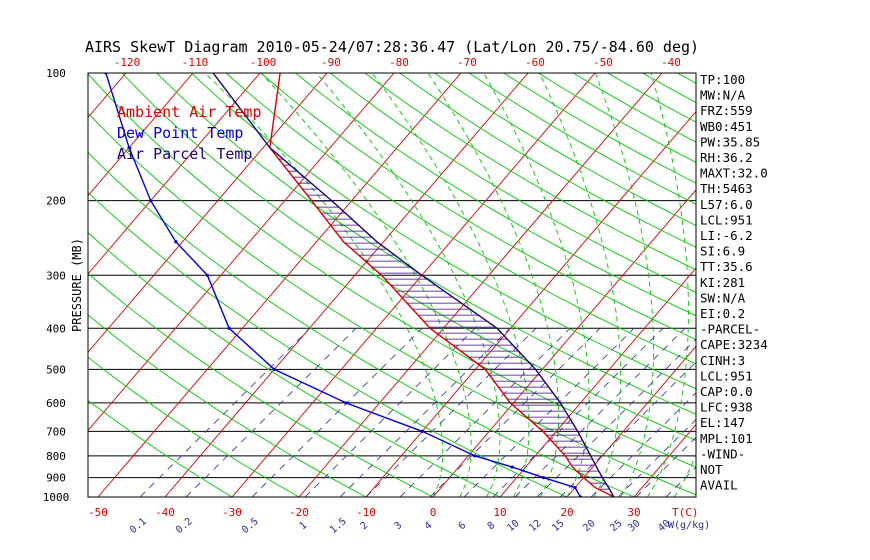 This screenshot has height=560, width=870. What do you see at coordinates (433, 512) in the screenshot?
I see `bottom-temp-tick-label: 0` at bounding box center [433, 512].